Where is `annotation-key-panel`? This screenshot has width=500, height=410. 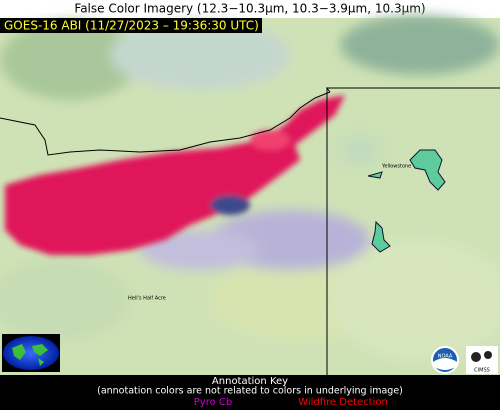
annotation-key-panel is located at coordinates (250, 392).